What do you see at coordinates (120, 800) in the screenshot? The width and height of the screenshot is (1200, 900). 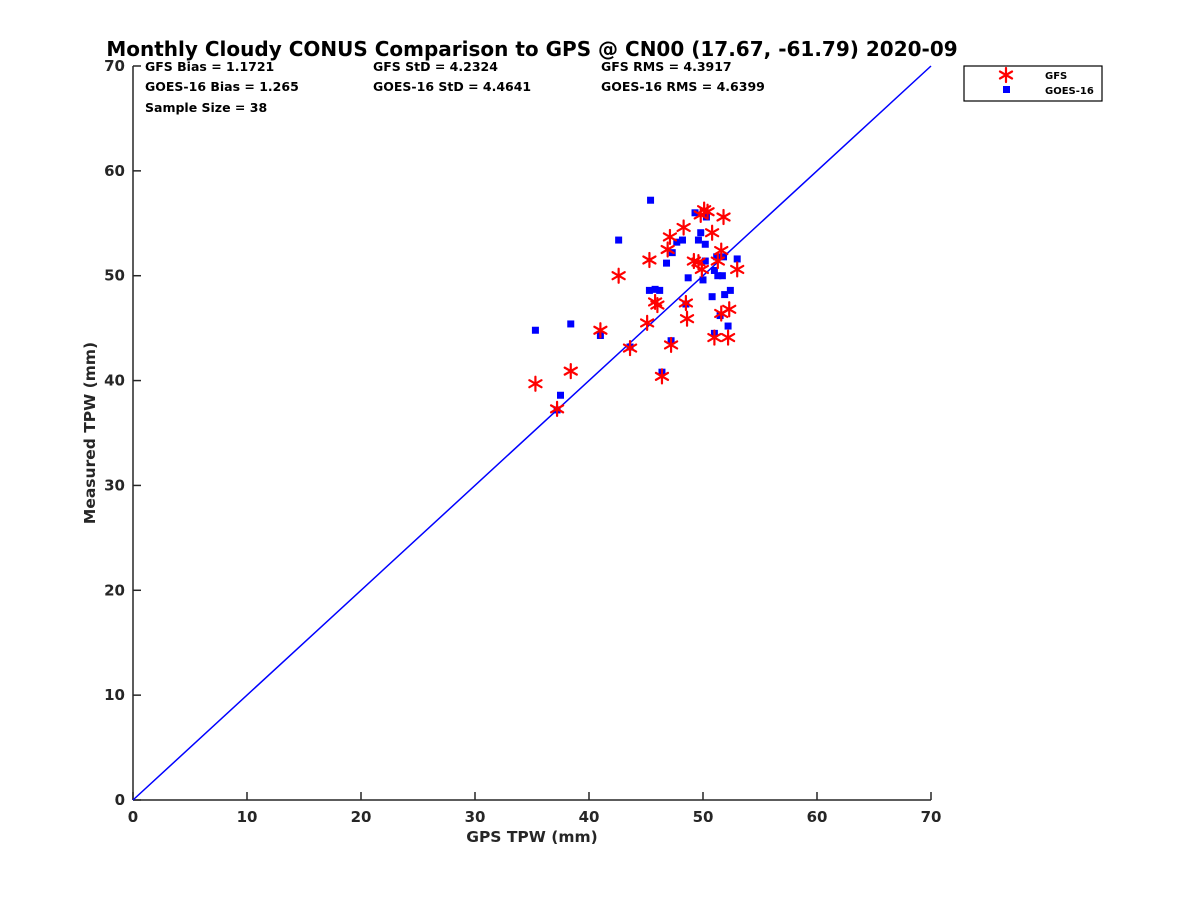 I see `y-tick-label: 0` at bounding box center [120, 800].